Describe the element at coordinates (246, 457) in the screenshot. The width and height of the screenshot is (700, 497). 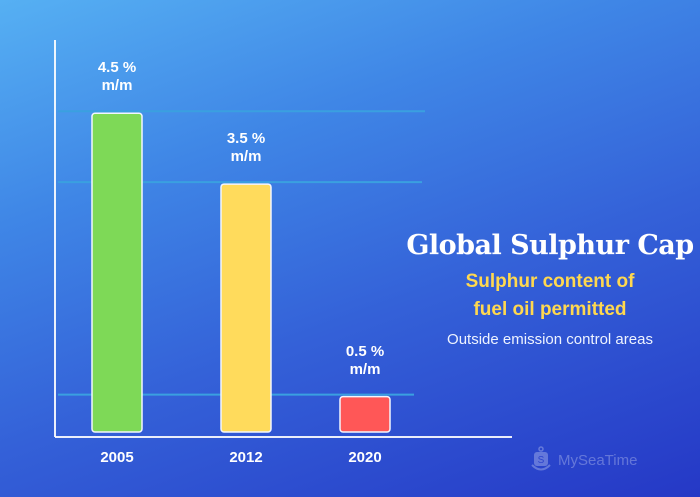
I see `x-tick-label-2012: 2012` at that location.